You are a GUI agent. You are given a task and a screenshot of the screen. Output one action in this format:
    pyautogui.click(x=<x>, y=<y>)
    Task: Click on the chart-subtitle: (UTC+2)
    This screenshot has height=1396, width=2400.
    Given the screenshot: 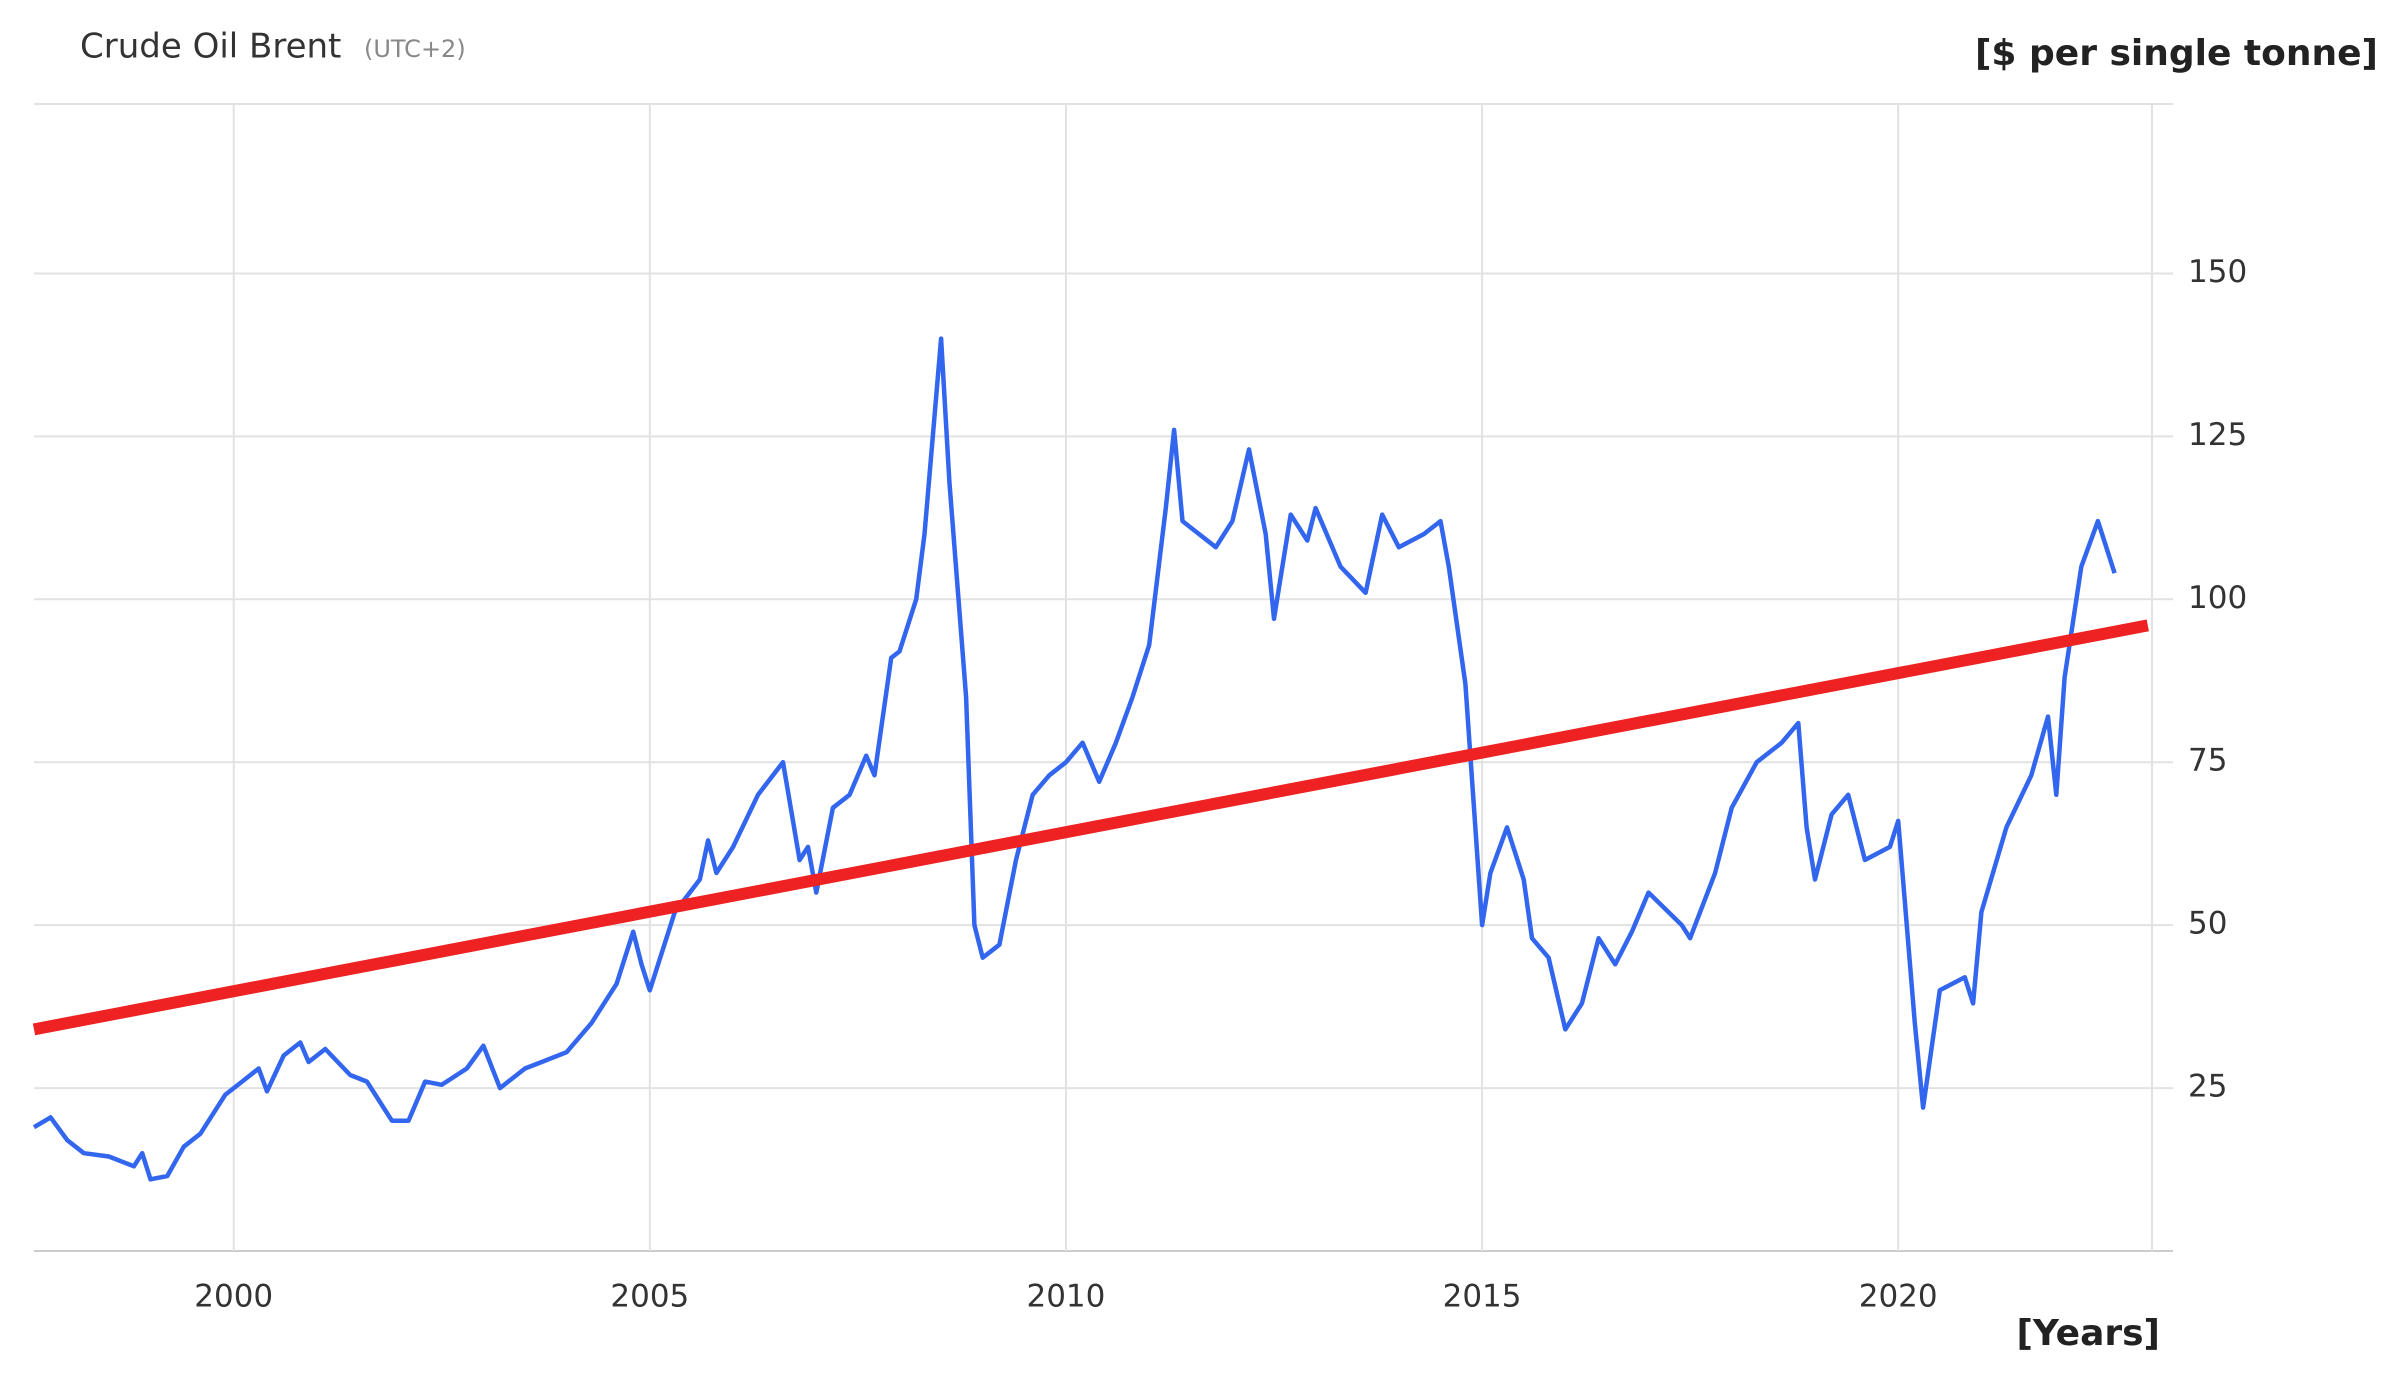 What is the action you would take?
    pyautogui.click(x=415, y=49)
    